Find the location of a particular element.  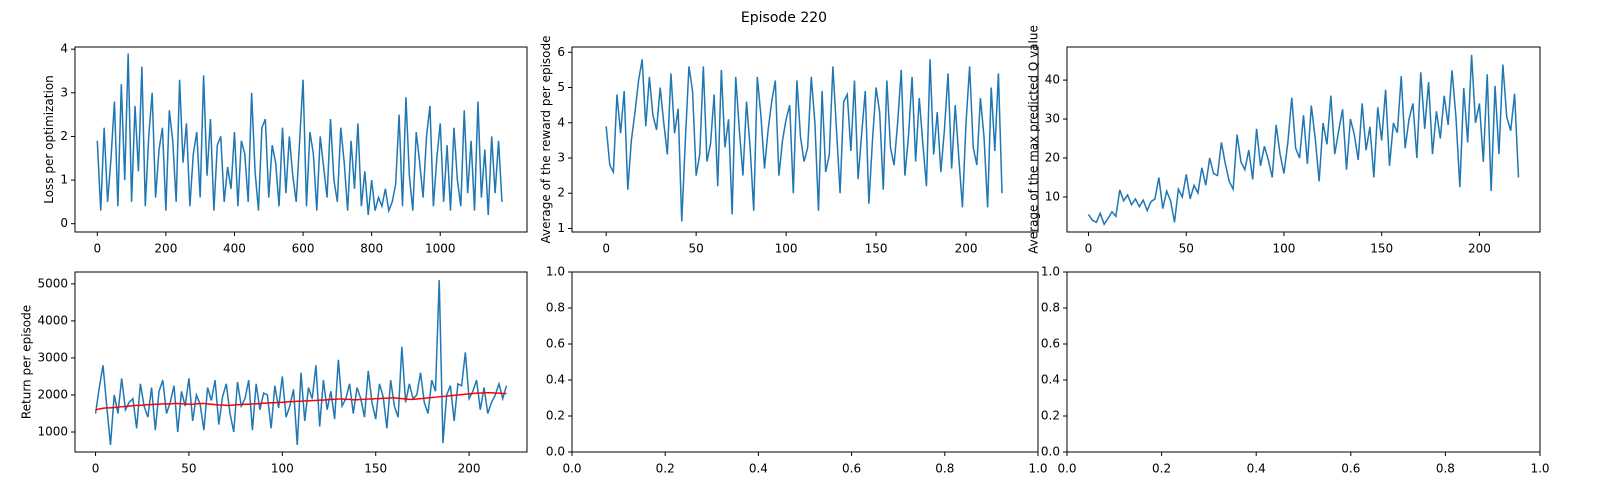

y-tick-label: 0 is located at coordinates (64, 223).